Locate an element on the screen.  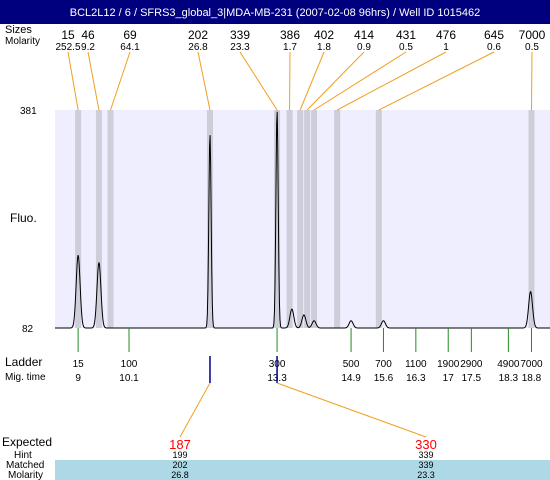
ladder-mig-time-label: 14.9 is located at coordinates (351, 378).